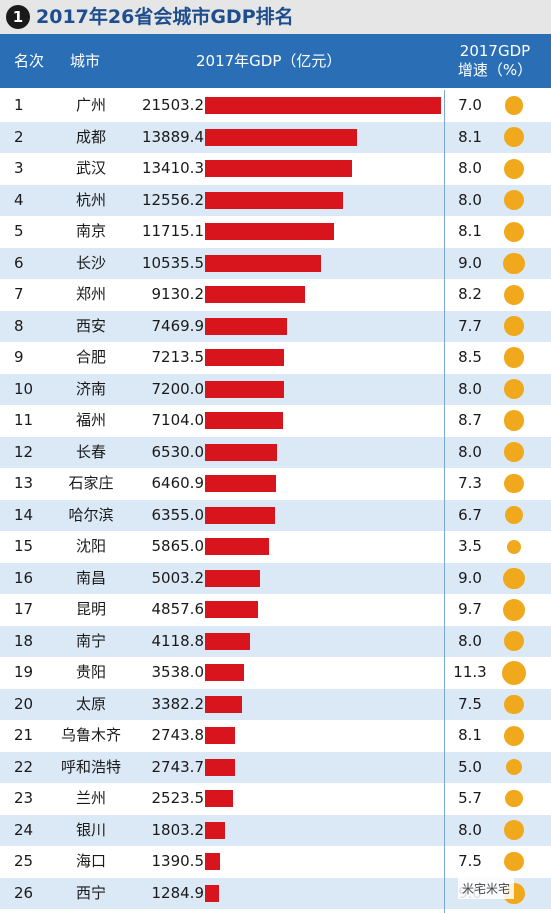 This screenshot has width=551, height=913. I want to click on header-gdp: 2017年GDP（亿元）, so click(269, 61).